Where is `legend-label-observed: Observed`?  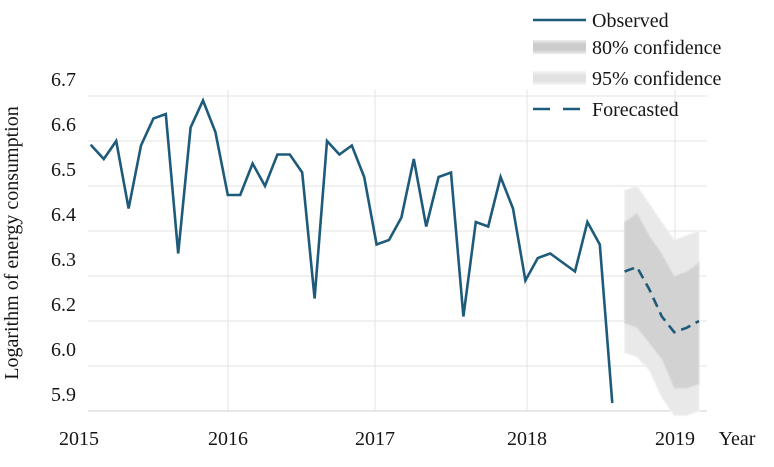 legend-label-observed: Observed is located at coordinates (630, 21).